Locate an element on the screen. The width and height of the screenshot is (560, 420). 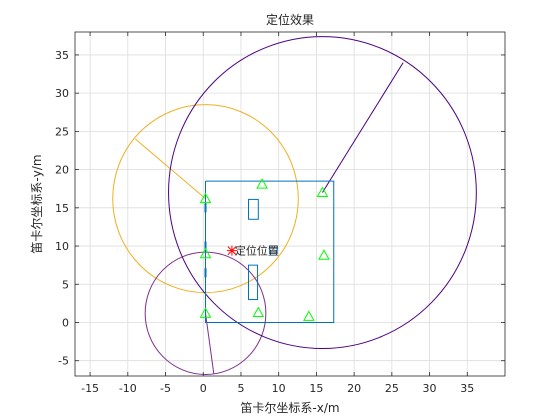
chart-title: 定位效果 is located at coordinates (290, 19).